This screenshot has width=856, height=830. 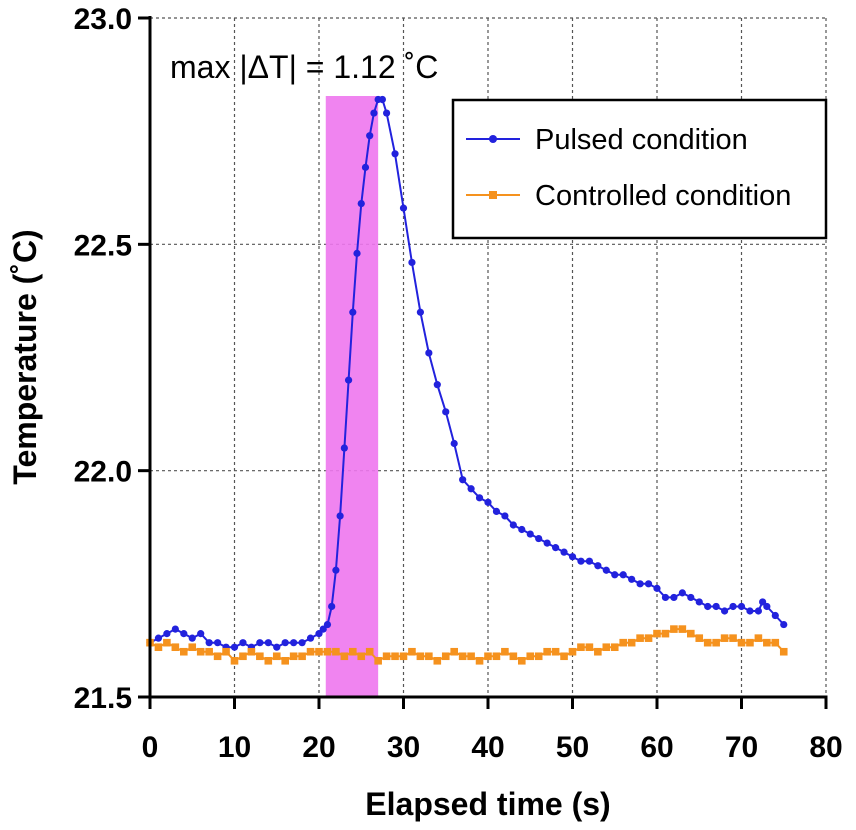 What do you see at coordinates (352, 396) in the screenshot?
I see `stimulus-highlight-region` at bounding box center [352, 396].